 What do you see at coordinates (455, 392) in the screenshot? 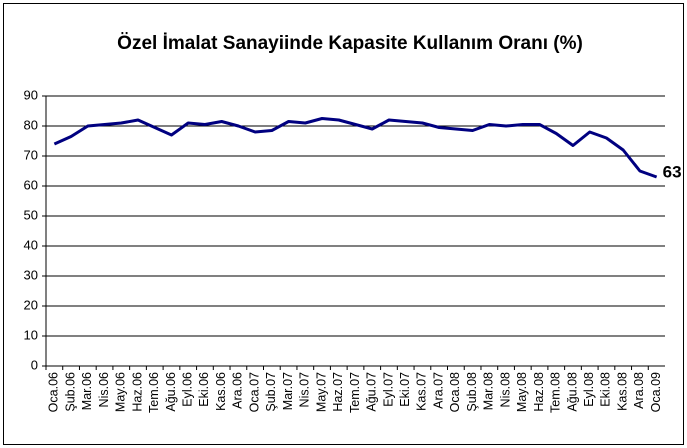
I see `x-tick-label: Oca.08` at bounding box center [455, 392].